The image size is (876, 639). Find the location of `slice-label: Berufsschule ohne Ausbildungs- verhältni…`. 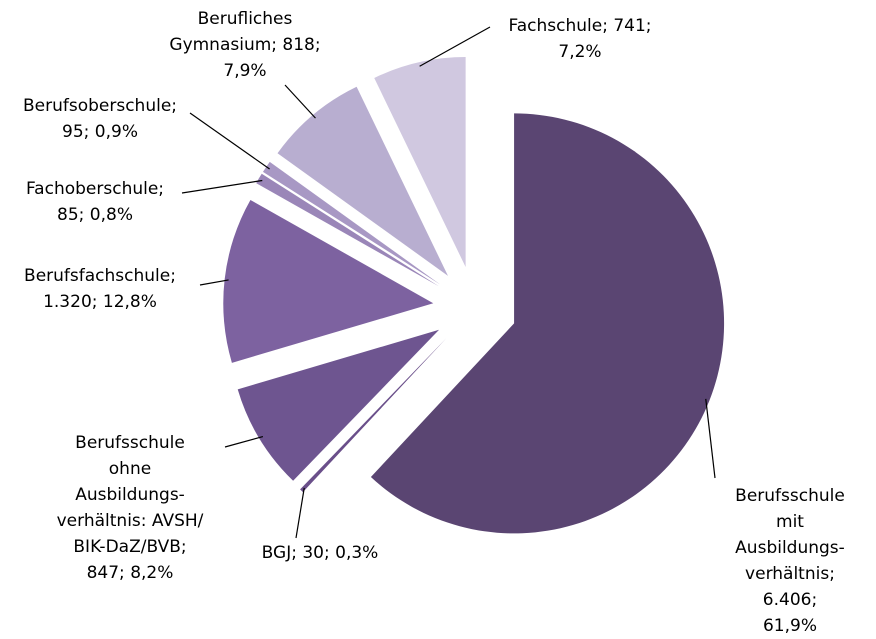

slice-label: Berufsschule ohne Ausbildungs- verhältni… is located at coordinates (130, 508).